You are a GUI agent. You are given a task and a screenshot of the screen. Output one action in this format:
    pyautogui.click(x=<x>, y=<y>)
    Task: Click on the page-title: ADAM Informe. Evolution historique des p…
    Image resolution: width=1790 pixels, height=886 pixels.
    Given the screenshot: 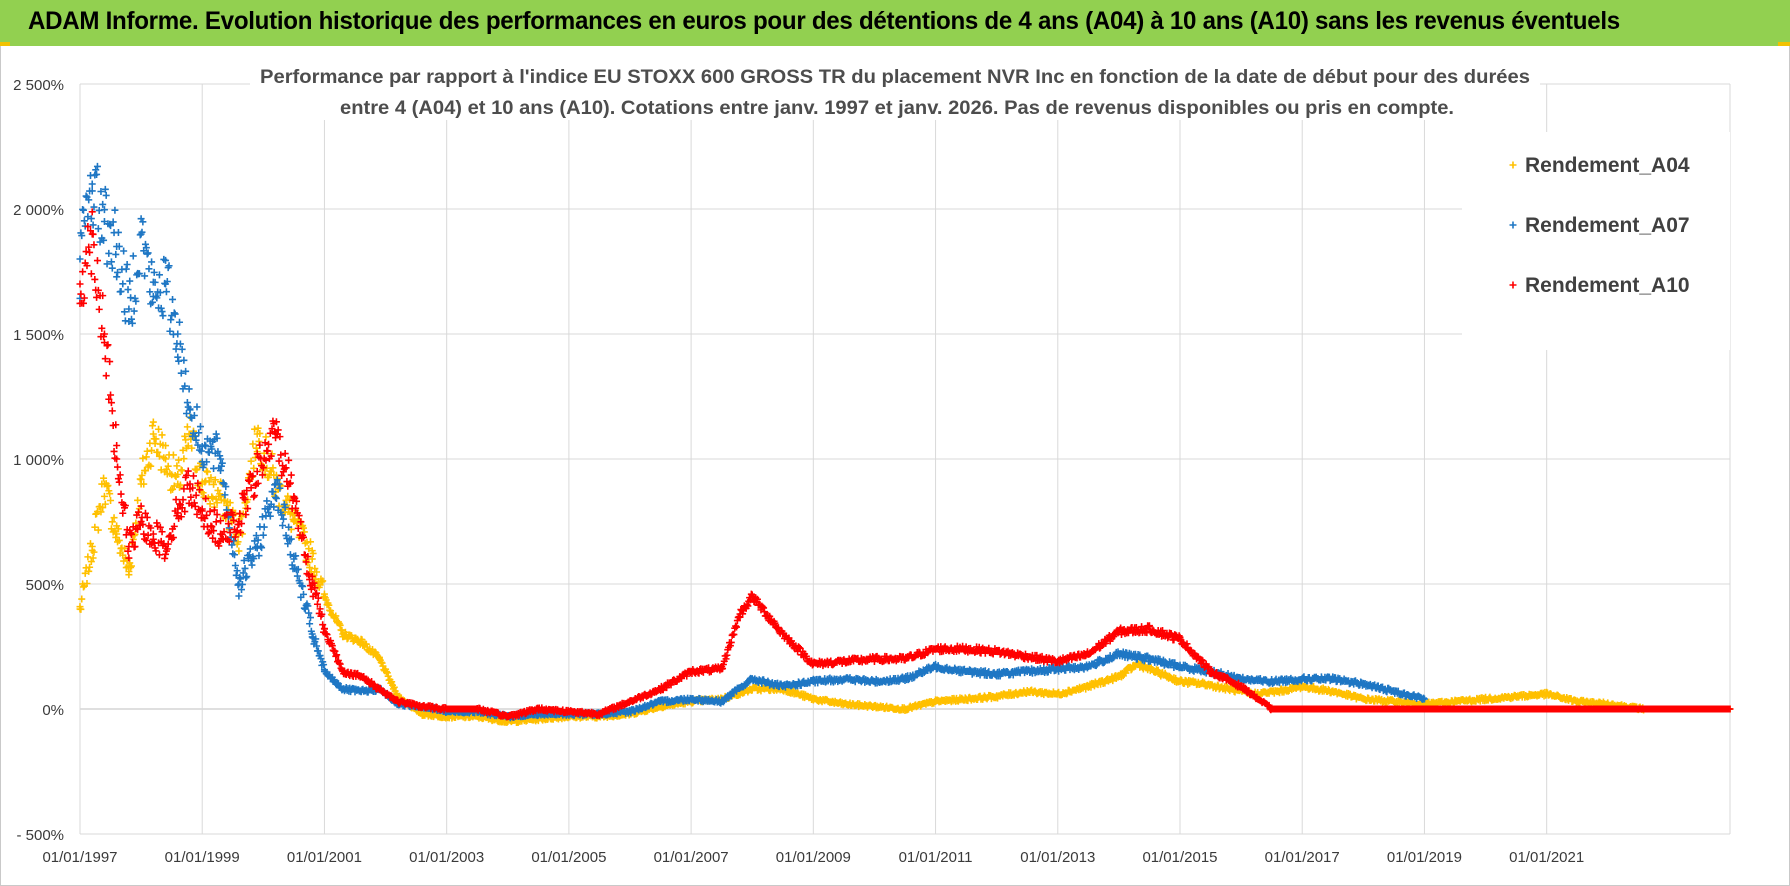 What is the action you would take?
    pyautogui.click(x=824, y=21)
    